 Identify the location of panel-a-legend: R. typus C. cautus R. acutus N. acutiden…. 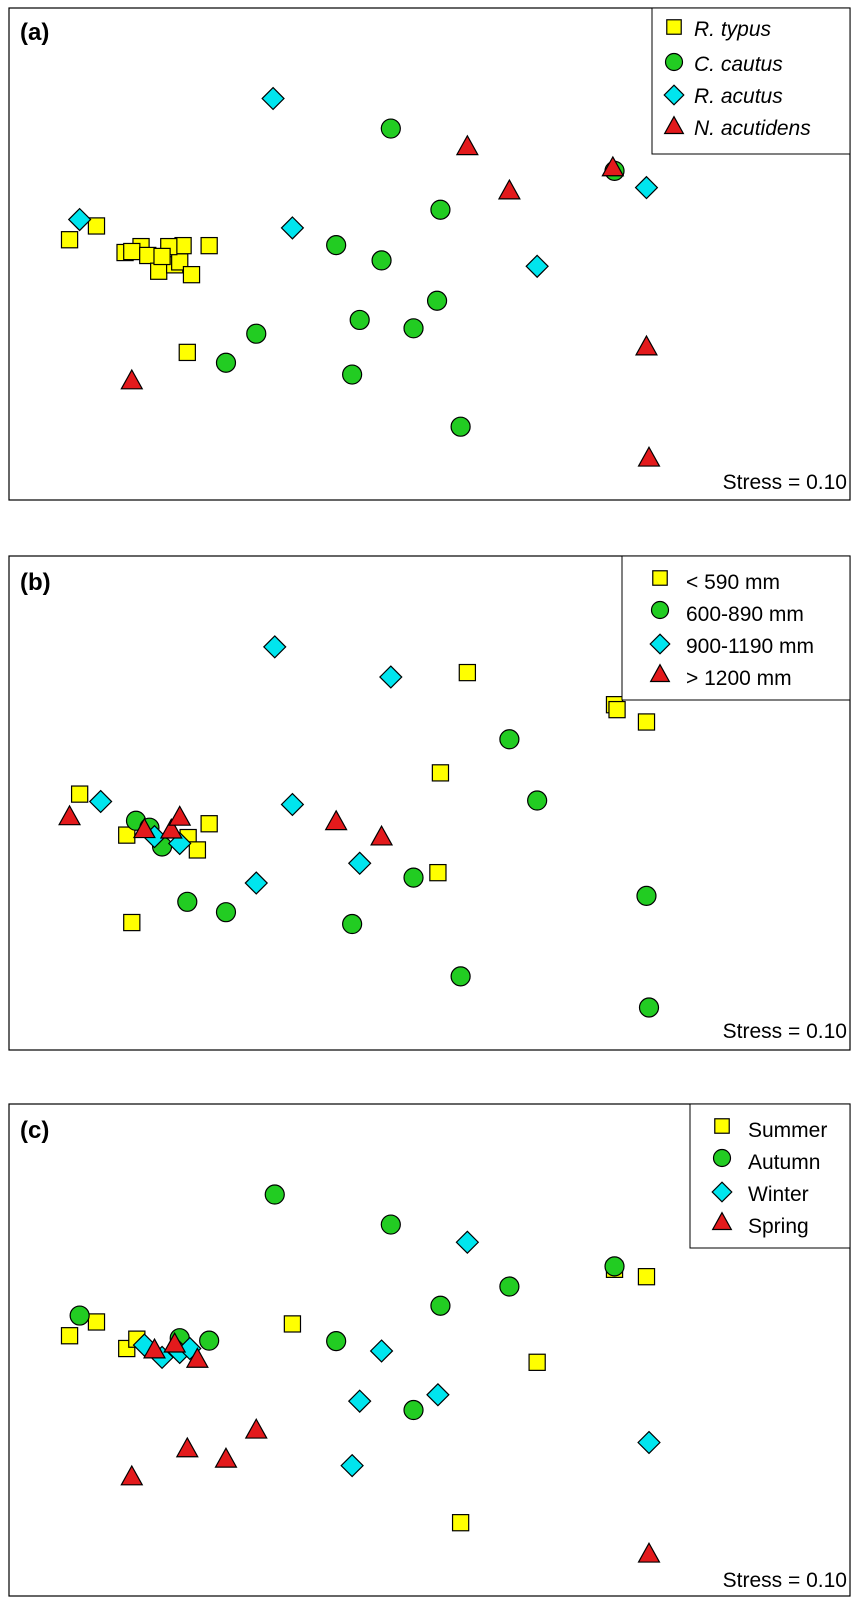
(751, 81).